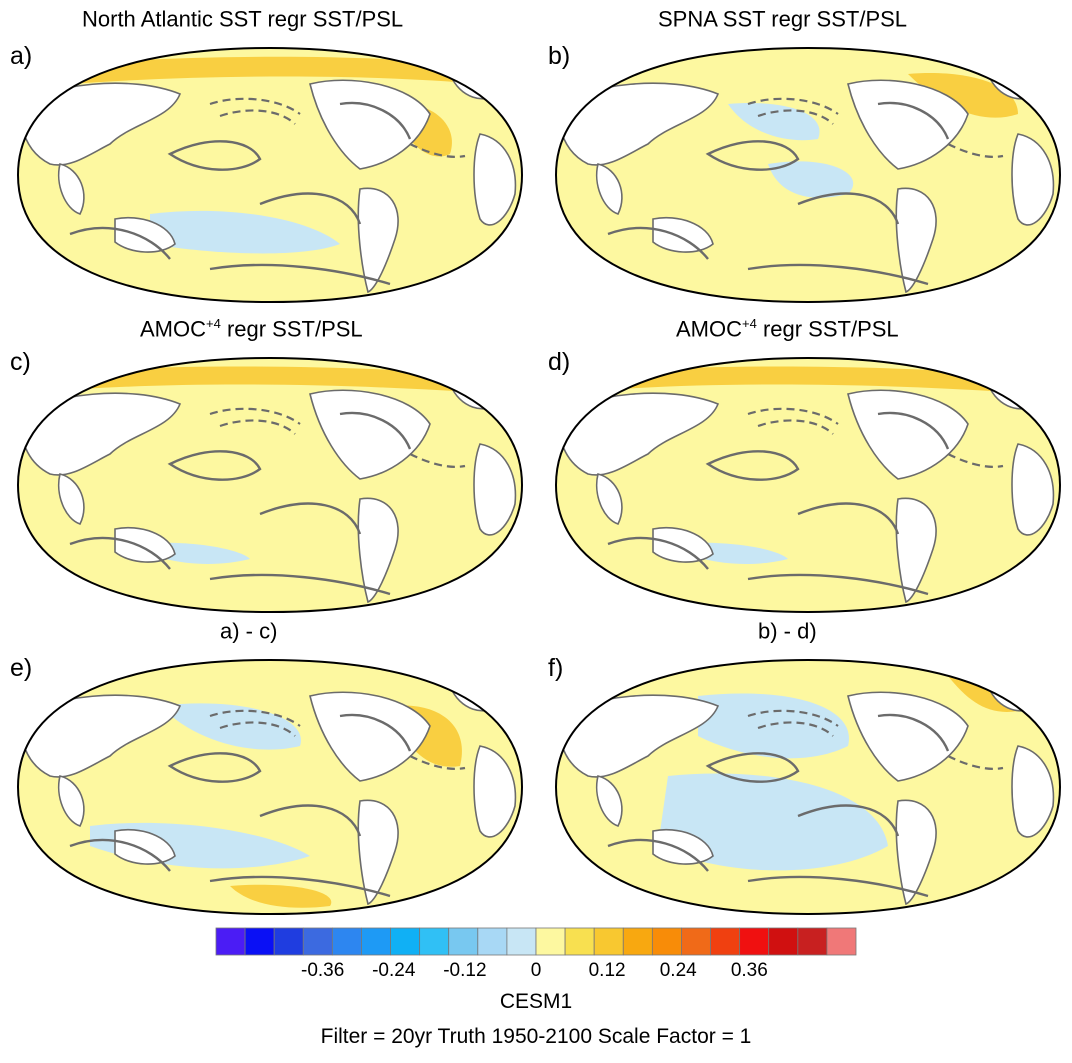 This screenshot has width=1072, height=1063. What do you see at coordinates (20, 362) in the screenshot?
I see `panel-label: c)` at bounding box center [20, 362].